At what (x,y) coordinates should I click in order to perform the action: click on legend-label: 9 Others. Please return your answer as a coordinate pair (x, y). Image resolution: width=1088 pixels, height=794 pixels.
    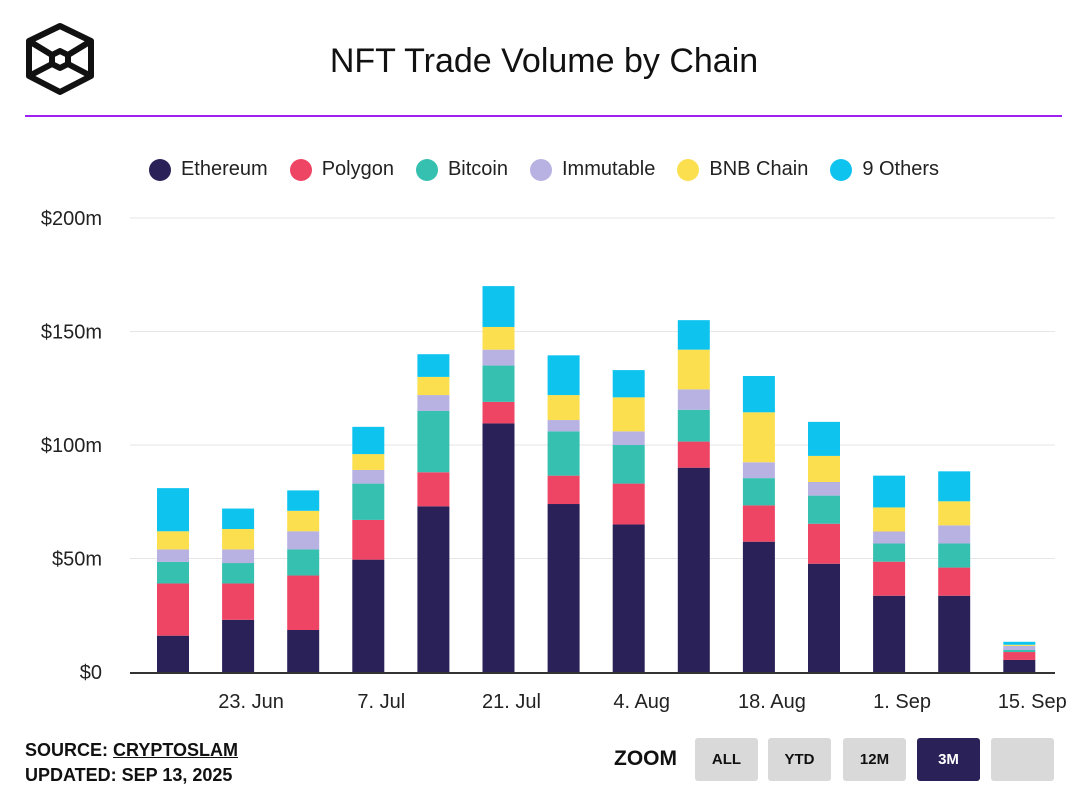
    Looking at the image, I should click on (901, 169).